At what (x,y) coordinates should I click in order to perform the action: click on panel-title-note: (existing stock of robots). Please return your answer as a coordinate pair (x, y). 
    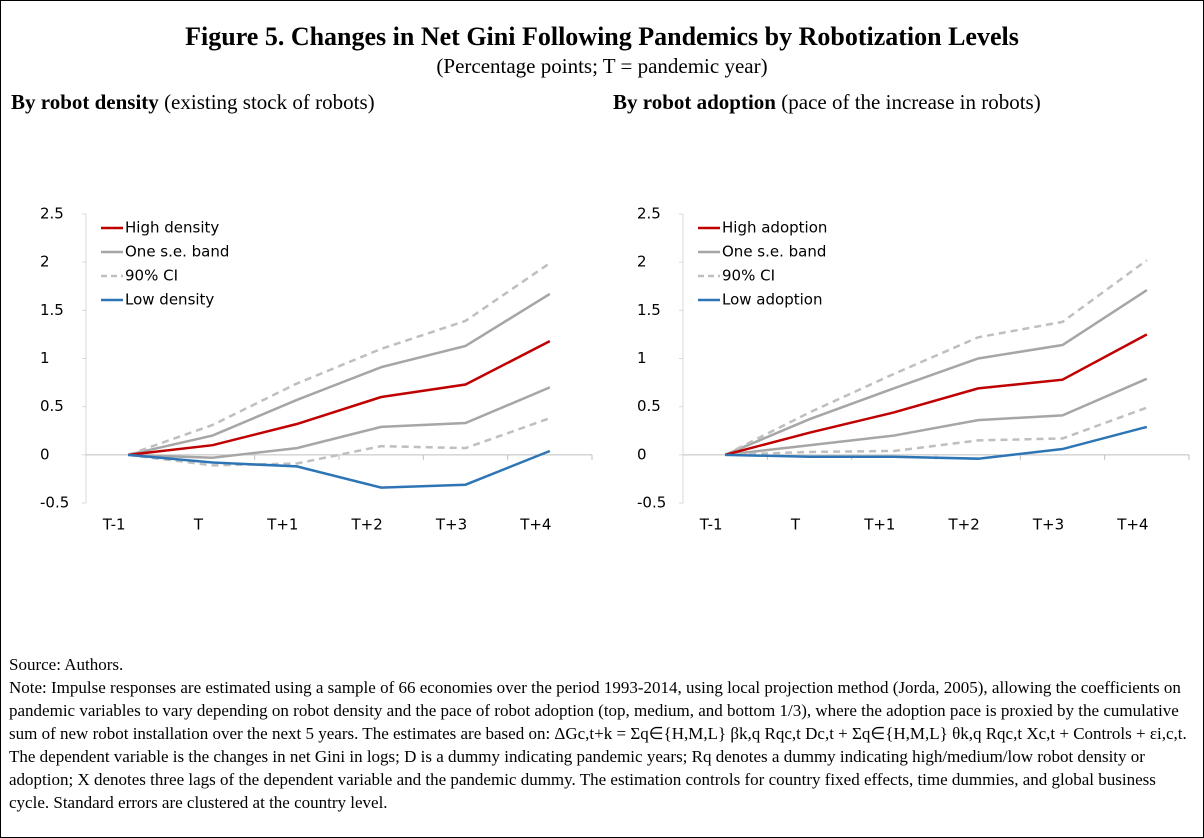
    Looking at the image, I should click on (269, 102).